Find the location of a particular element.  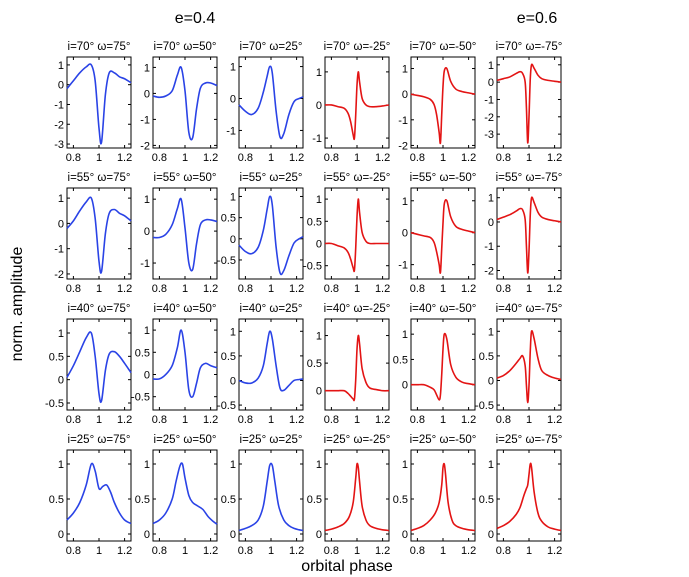

panel-1-3: i=55° ω=-25° 0.8 1 1.2 1 0.5 0 -0.5 is located at coordinates (346, 233).